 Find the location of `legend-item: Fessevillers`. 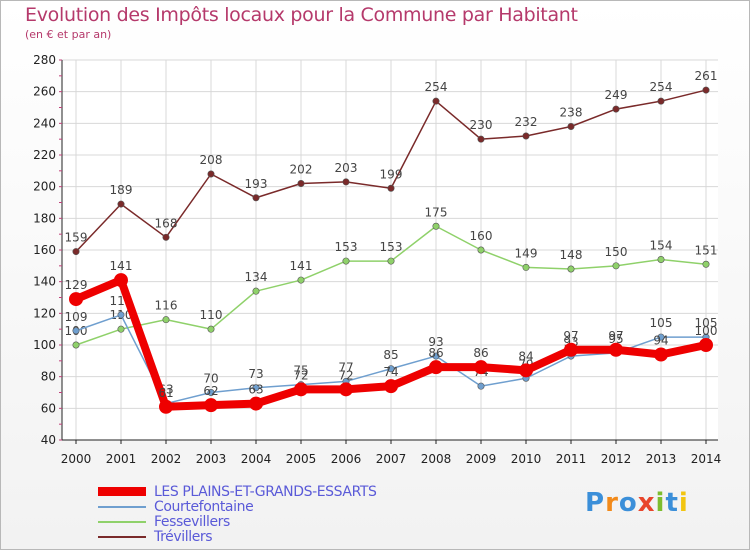

legend-item: Fessevillers is located at coordinates (237, 521).